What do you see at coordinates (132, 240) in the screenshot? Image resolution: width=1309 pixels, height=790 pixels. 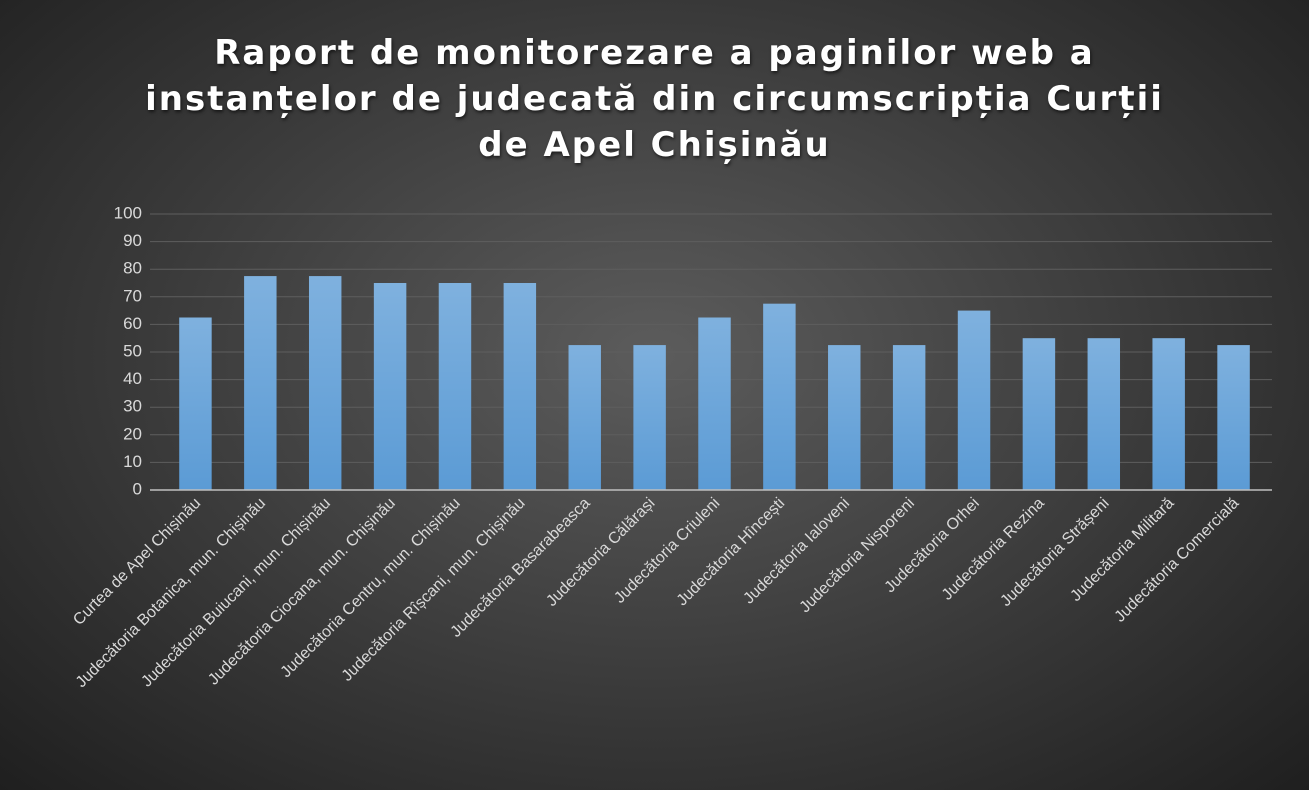 I see `y-tick-label: 90` at bounding box center [132, 240].